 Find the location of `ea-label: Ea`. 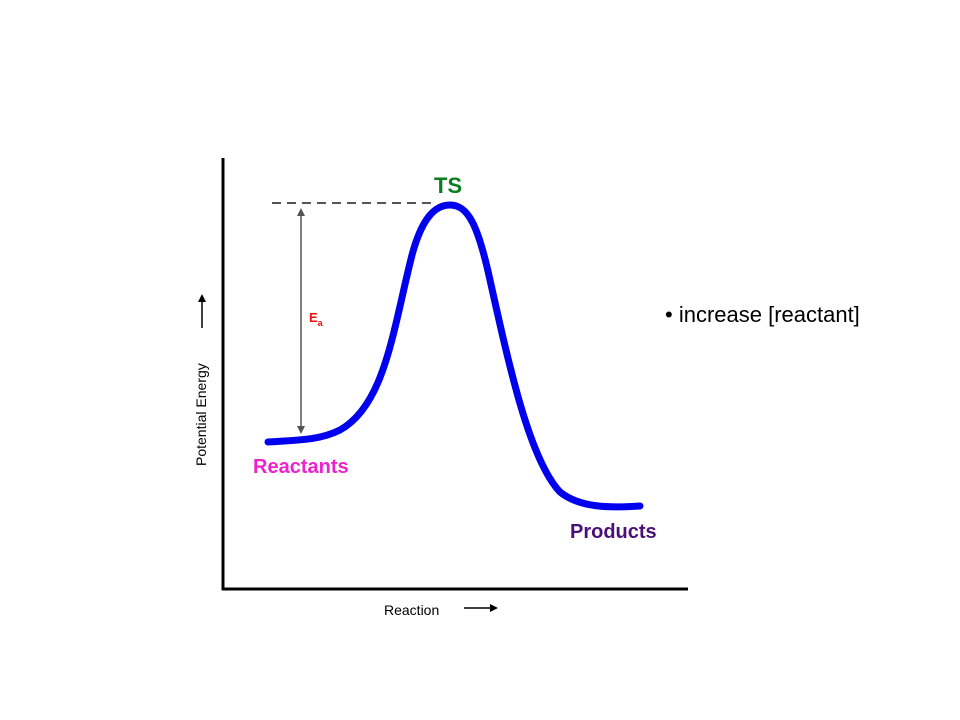

ea-label: Ea is located at coordinates (316, 319).